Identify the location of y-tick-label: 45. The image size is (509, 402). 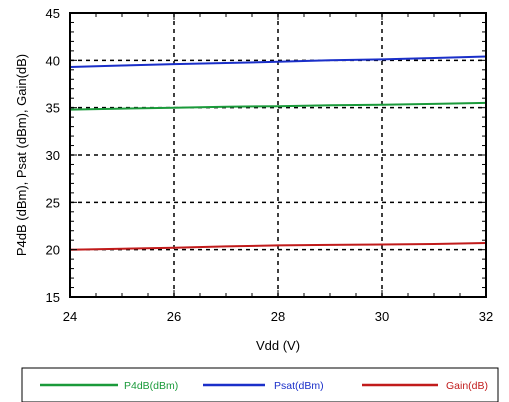
(53, 13).